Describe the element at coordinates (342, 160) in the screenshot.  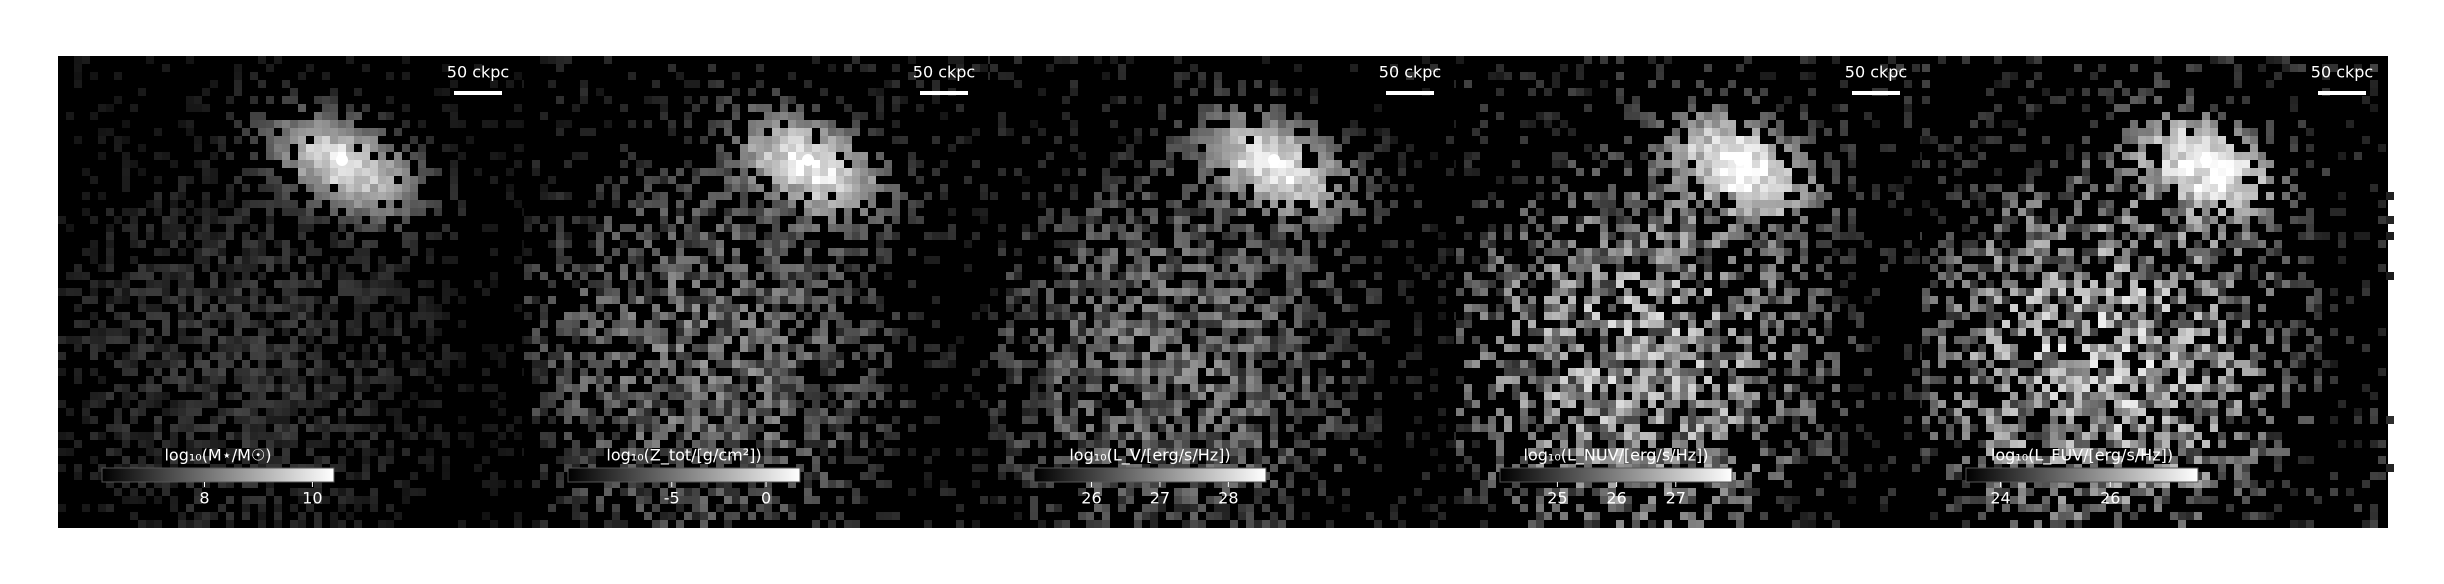
I see `galaxy-core` at that location.